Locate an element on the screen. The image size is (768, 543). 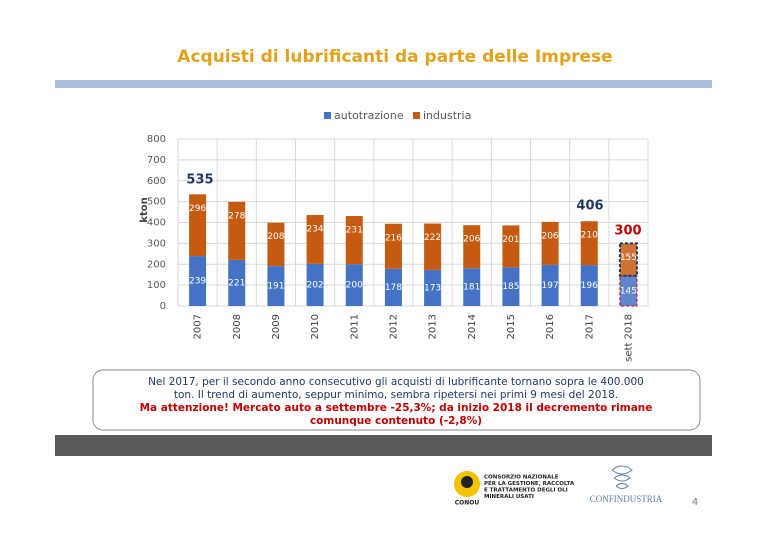
y-tick-label: 500 is located at coordinates (156, 202).